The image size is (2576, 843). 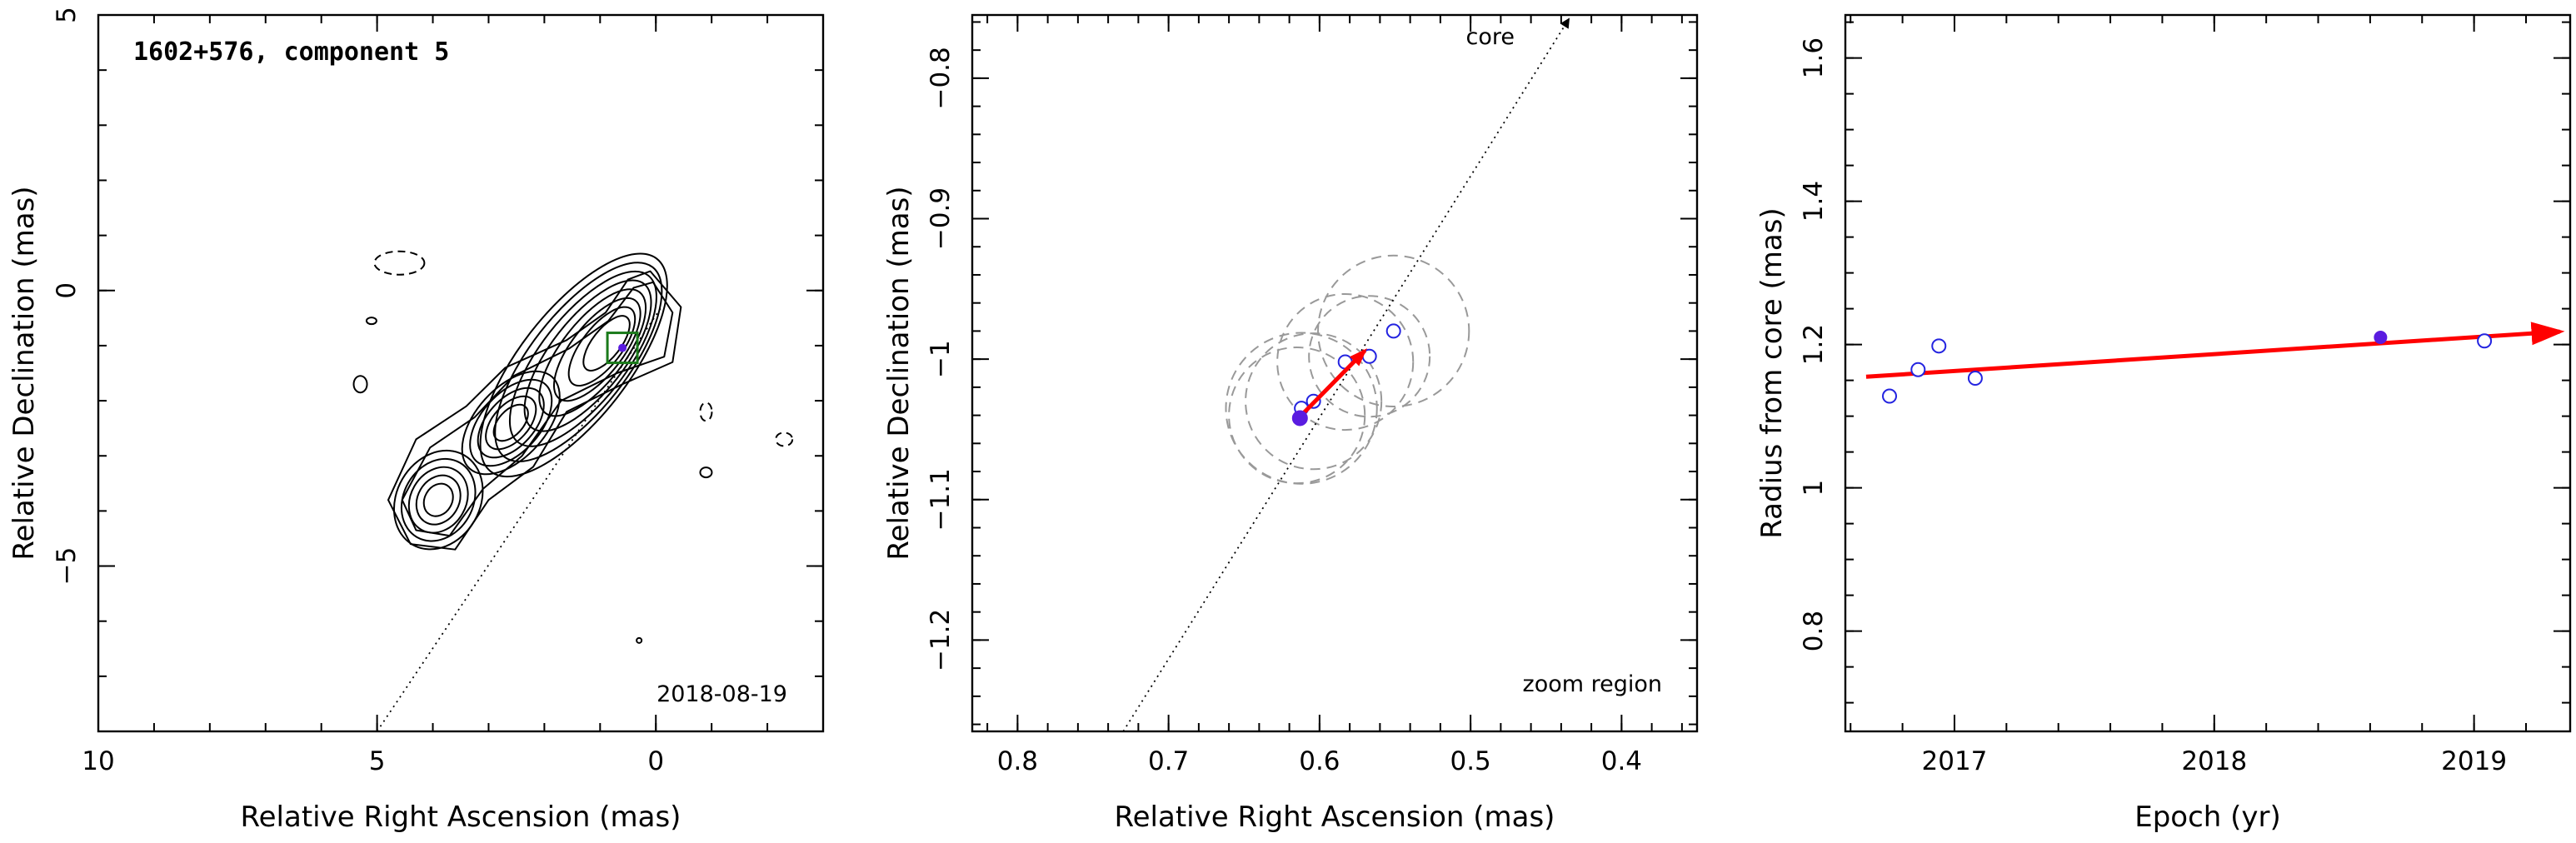 I want to click on y-tick-label: −0.9, so click(x=941, y=218).